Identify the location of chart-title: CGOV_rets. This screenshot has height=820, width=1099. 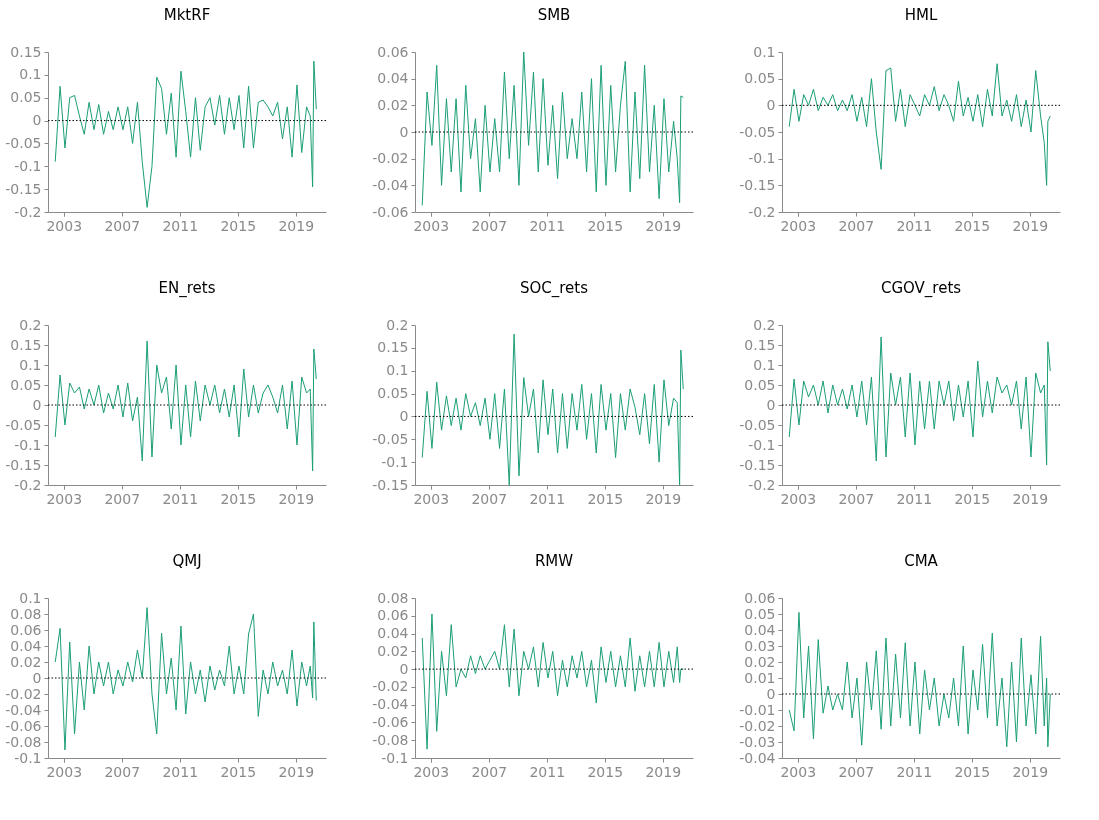
(921, 288).